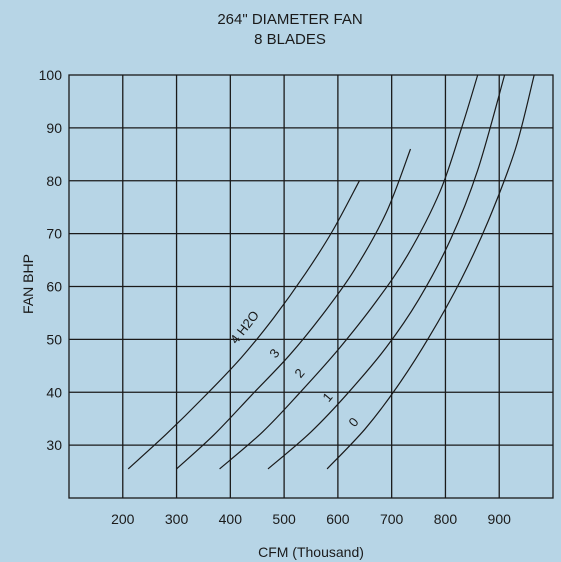 This screenshot has width=561, height=562. I want to click on x-tick-label: 300, so click(177, 519).